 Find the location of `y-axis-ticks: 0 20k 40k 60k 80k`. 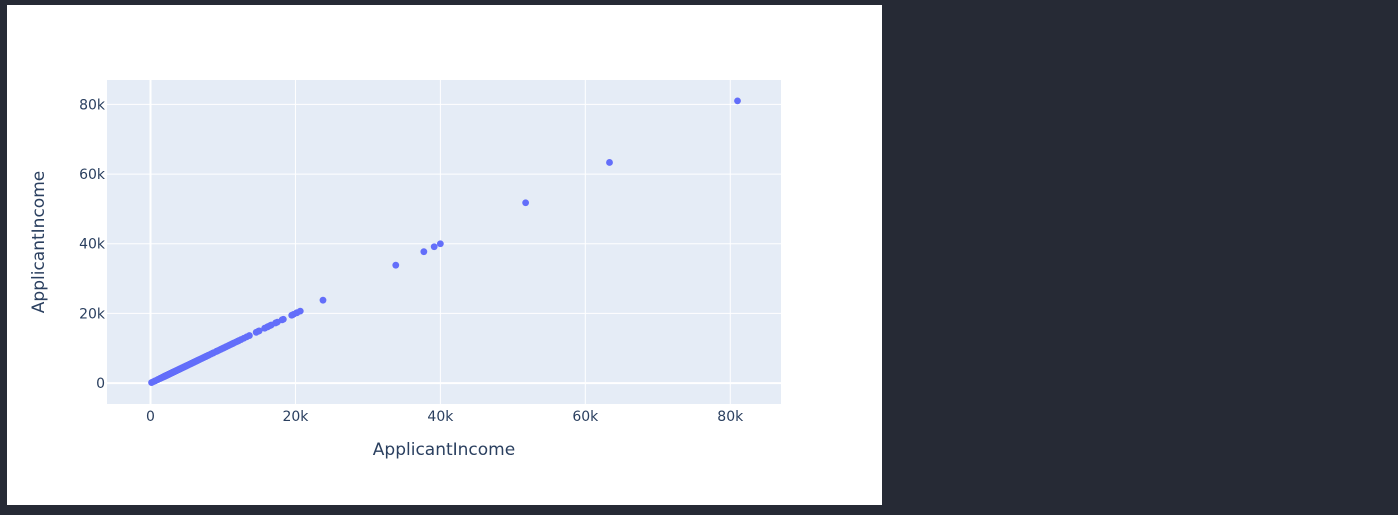

y-axis-ticks: 0 20k 40k 60k 80k is located at coordinates (92, 244).